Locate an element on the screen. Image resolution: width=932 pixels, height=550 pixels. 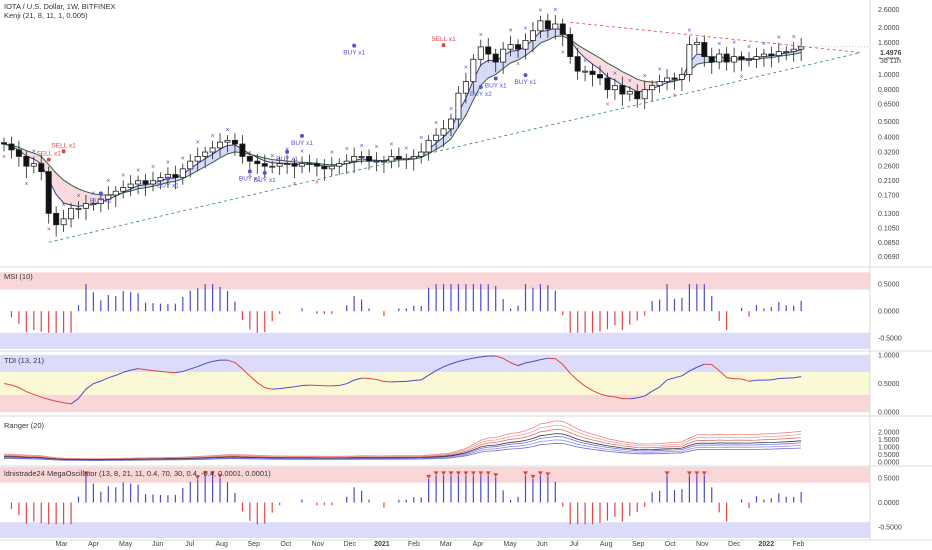
tdi-upper-zone is located at coordinates (435, 363).